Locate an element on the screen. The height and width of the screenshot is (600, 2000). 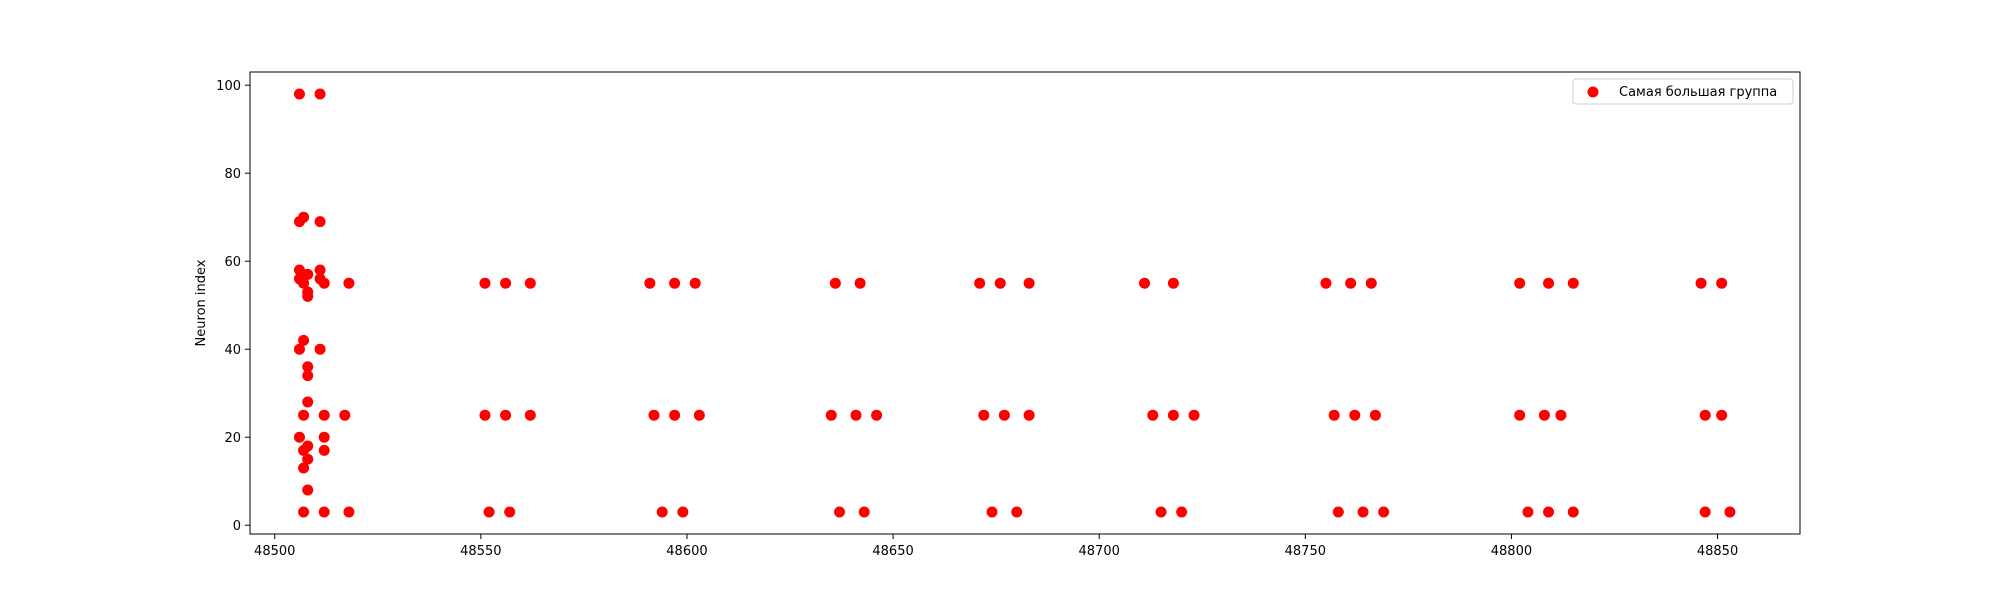
x-tick-label: 48500 is located at coordinates (274, 551).